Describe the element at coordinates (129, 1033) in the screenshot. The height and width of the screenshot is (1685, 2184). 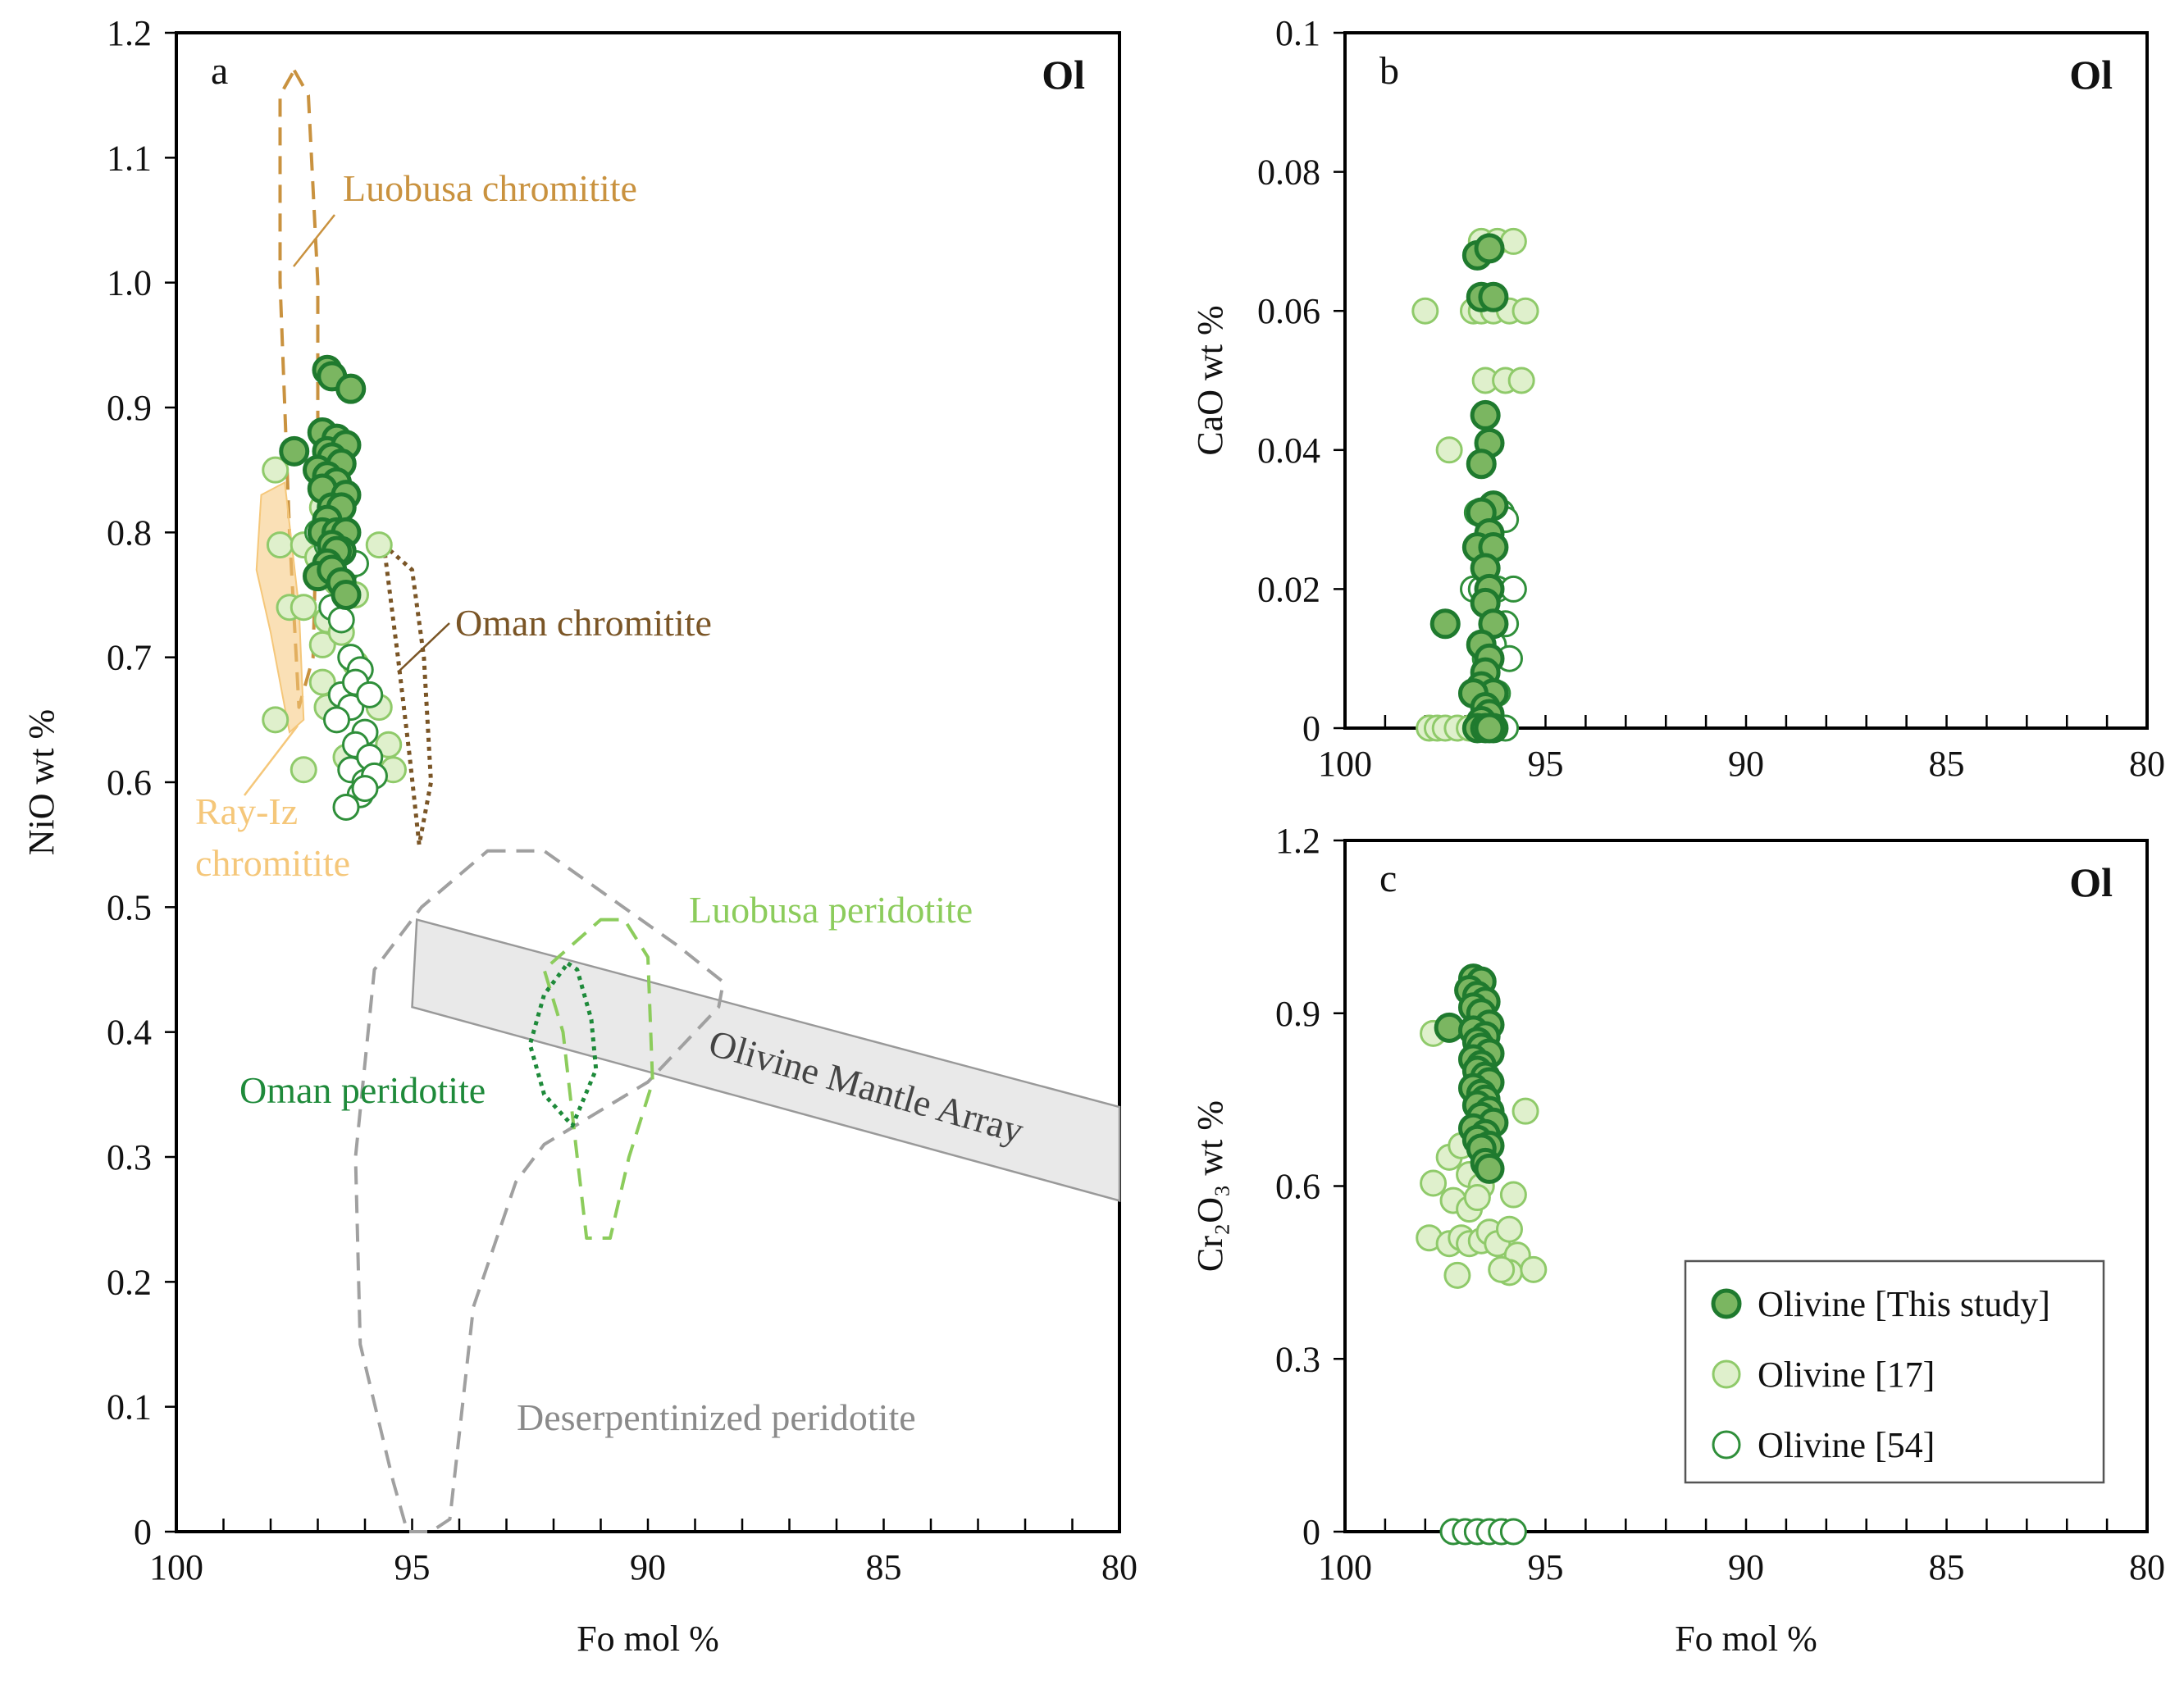
I see `y-tick-label: 0.4` at that location.